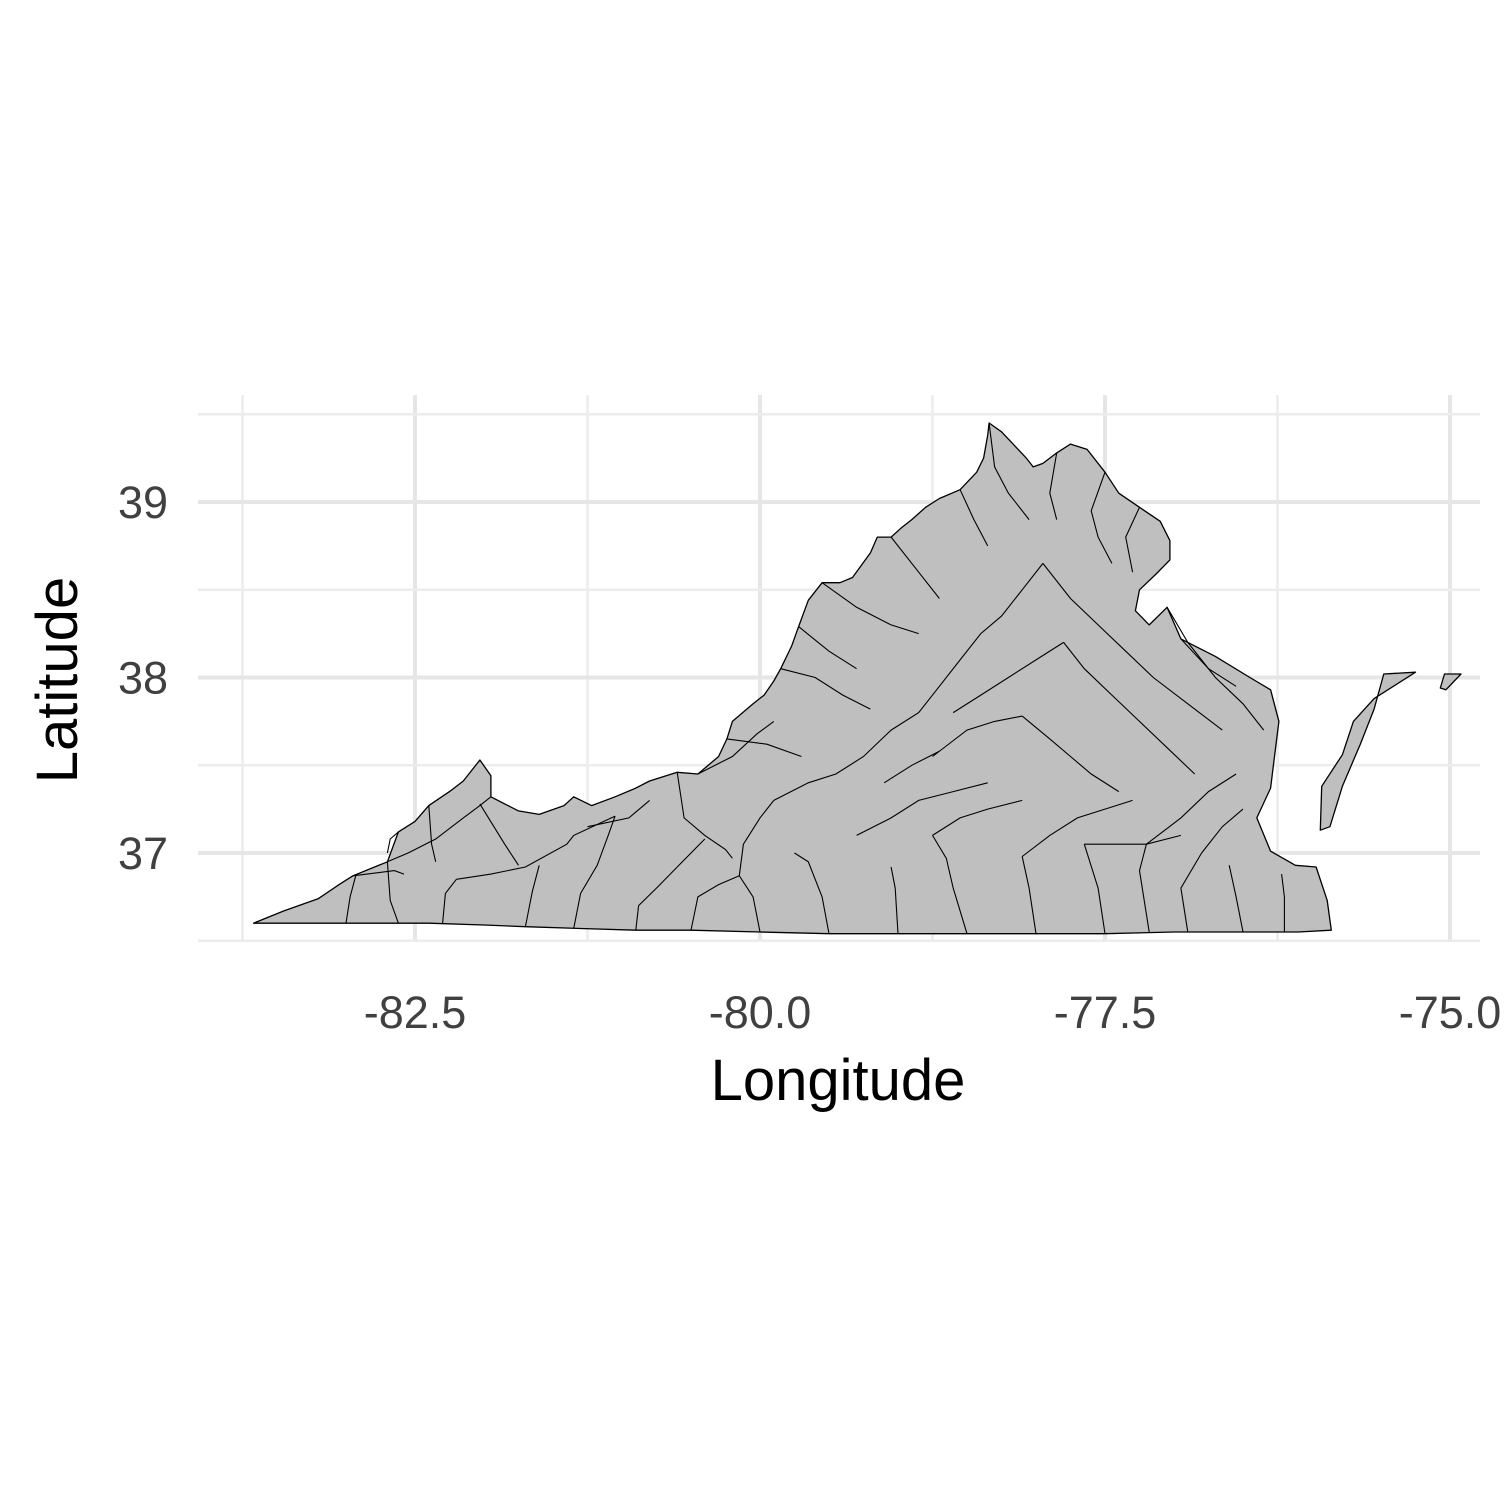 The height and width of the screenshot is (1512, 1512). Describe the element at coordinates (760, 1012) in the screenshot. I see `x-tick-label: -80.0` at that location.